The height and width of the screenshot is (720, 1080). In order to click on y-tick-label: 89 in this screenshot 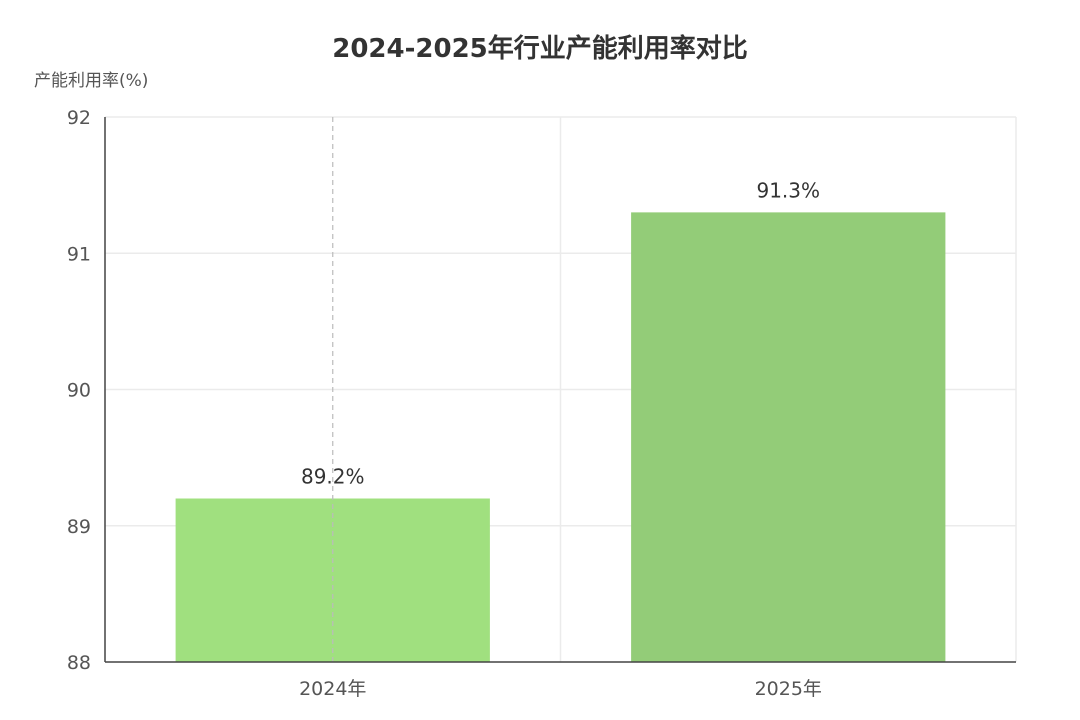, I will do `click(79, 527)`.